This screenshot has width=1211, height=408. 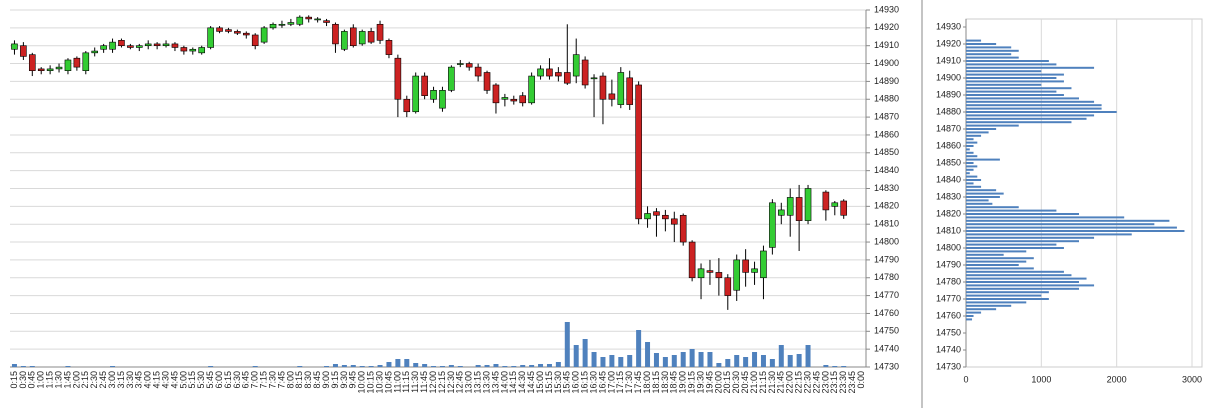 I want to click on x-tick-label: 17:00, so click(x=611, y=382).